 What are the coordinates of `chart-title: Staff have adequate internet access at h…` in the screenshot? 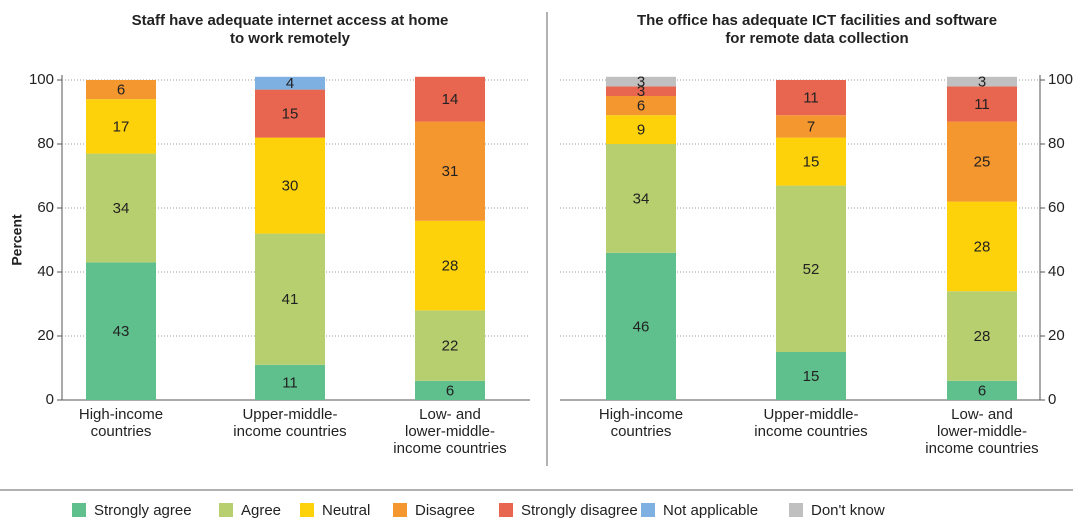 It's located at (290, 29).